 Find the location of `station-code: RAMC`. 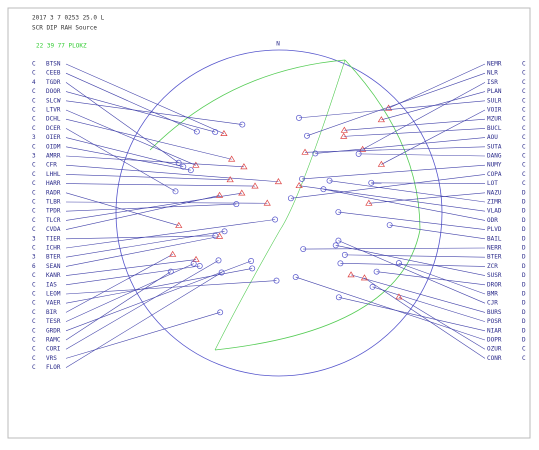

station-code: RAMC is located at coordinates (53, 340).